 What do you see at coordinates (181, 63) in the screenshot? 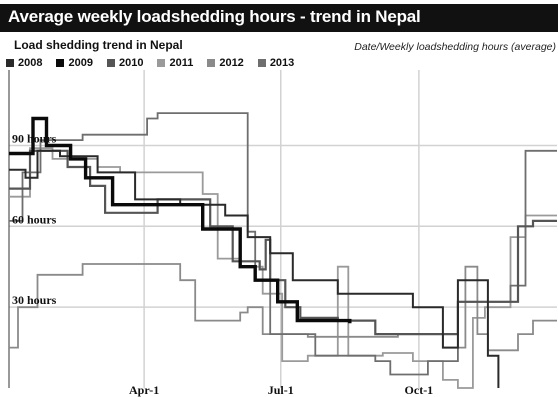
I see `legend-label: 2011` at bounding box center [181, 63].